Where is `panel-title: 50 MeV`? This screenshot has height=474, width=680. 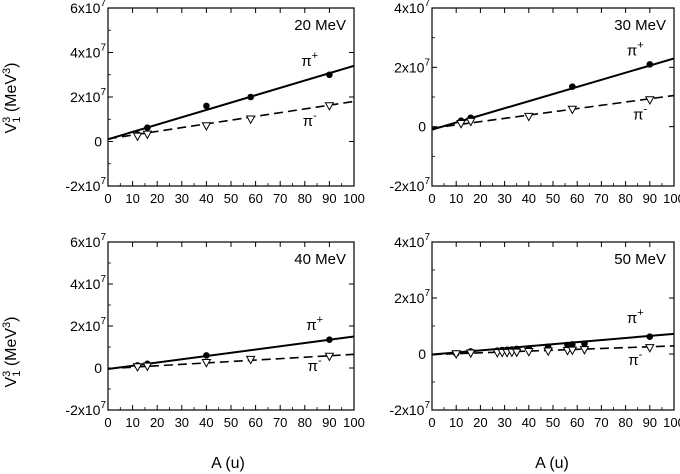
panel-title: 50 MeV is located at coordinates (640, 259).